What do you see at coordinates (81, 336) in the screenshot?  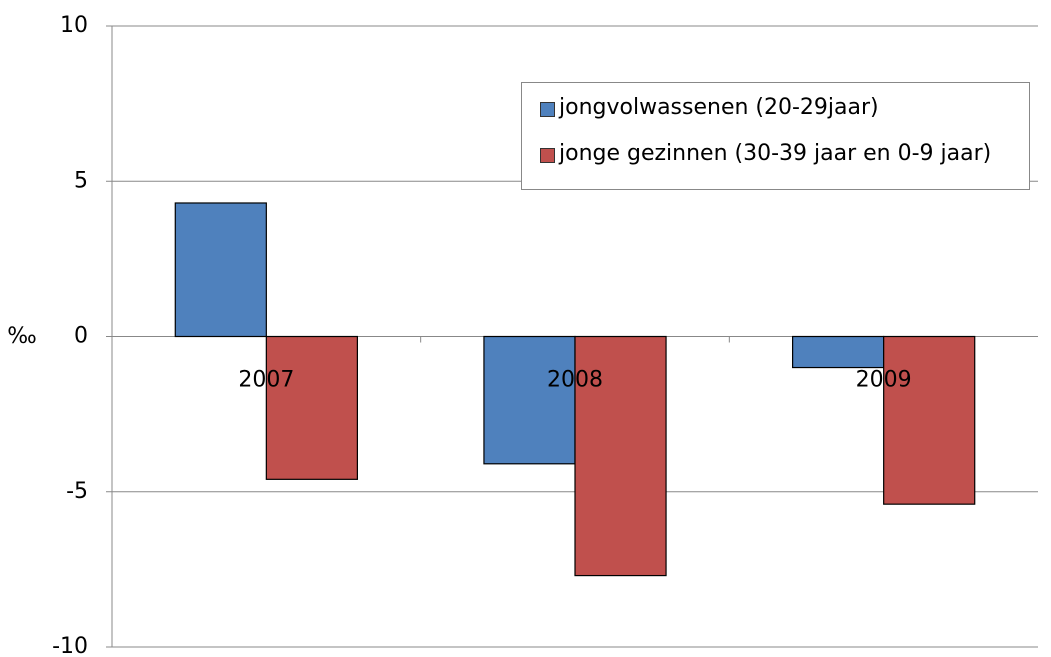 I see `y-tick-label: 0` at bounding box center [81, 336].